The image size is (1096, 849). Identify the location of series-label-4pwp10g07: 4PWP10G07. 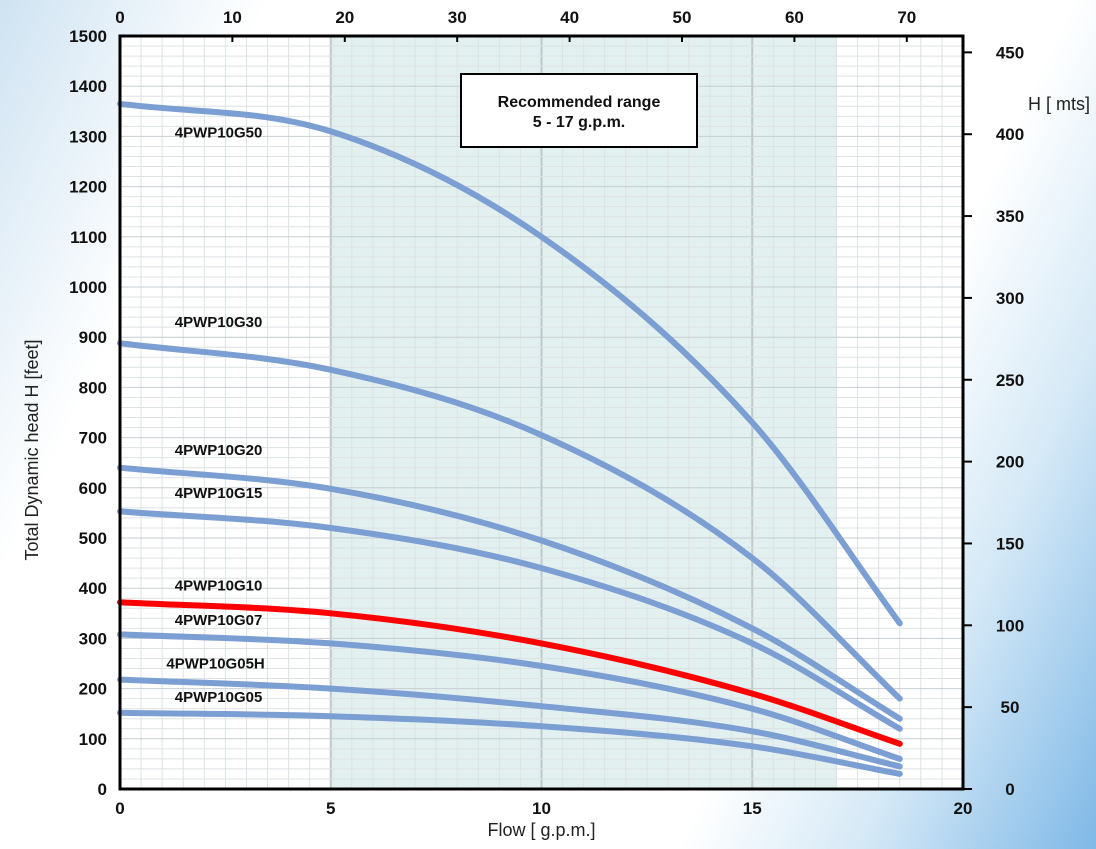
(219, 620).